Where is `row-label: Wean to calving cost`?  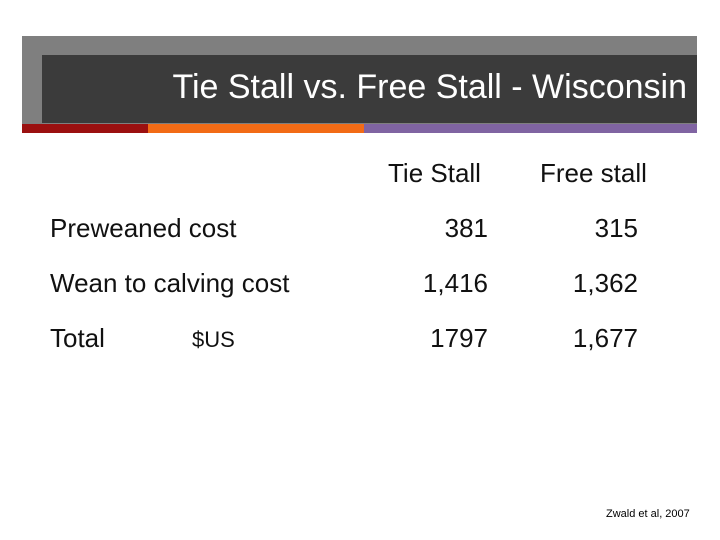
row-label: Wean to calving cost is located at coordinates (170, 283).